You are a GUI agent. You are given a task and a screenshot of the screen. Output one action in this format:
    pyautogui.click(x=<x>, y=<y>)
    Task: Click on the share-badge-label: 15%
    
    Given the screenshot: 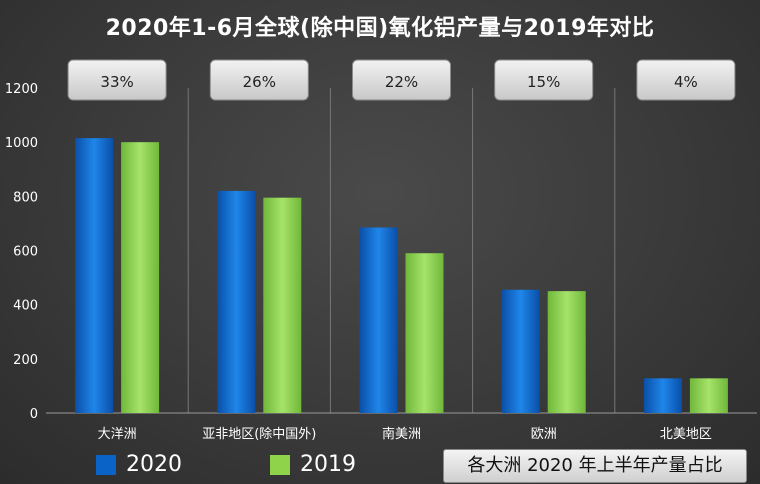 What is the action you would take?
    pyautogui.click(x=543, y=82)
    